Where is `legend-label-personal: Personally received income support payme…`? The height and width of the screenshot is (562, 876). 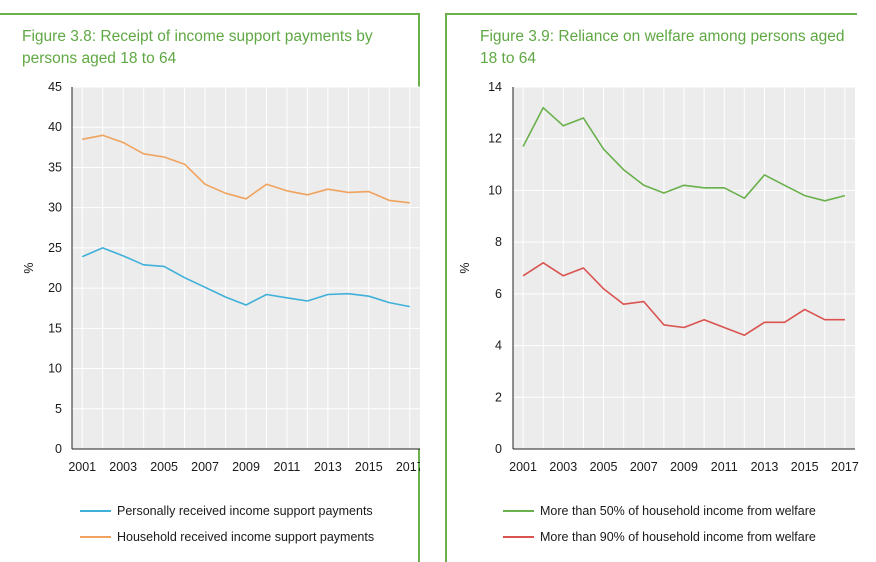
legend-label-personal: Personally received income support payme… is located at coordinates (245, 511).